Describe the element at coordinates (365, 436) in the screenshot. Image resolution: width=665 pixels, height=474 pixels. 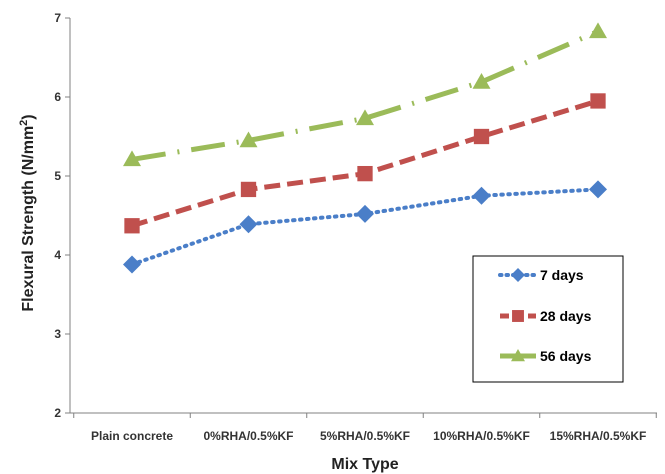
I see `x-tick-label: 5%RHA/0.5%KF` at that location.